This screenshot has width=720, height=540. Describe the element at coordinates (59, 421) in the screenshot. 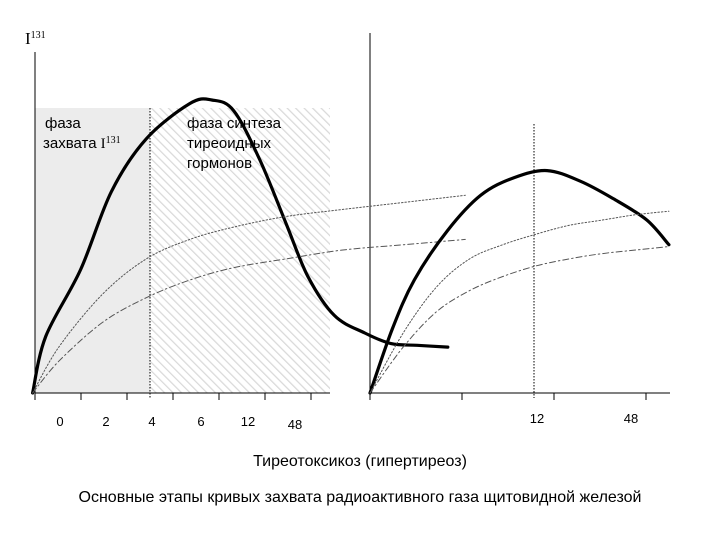

I see `left-tick-label-0: 0` at that location.